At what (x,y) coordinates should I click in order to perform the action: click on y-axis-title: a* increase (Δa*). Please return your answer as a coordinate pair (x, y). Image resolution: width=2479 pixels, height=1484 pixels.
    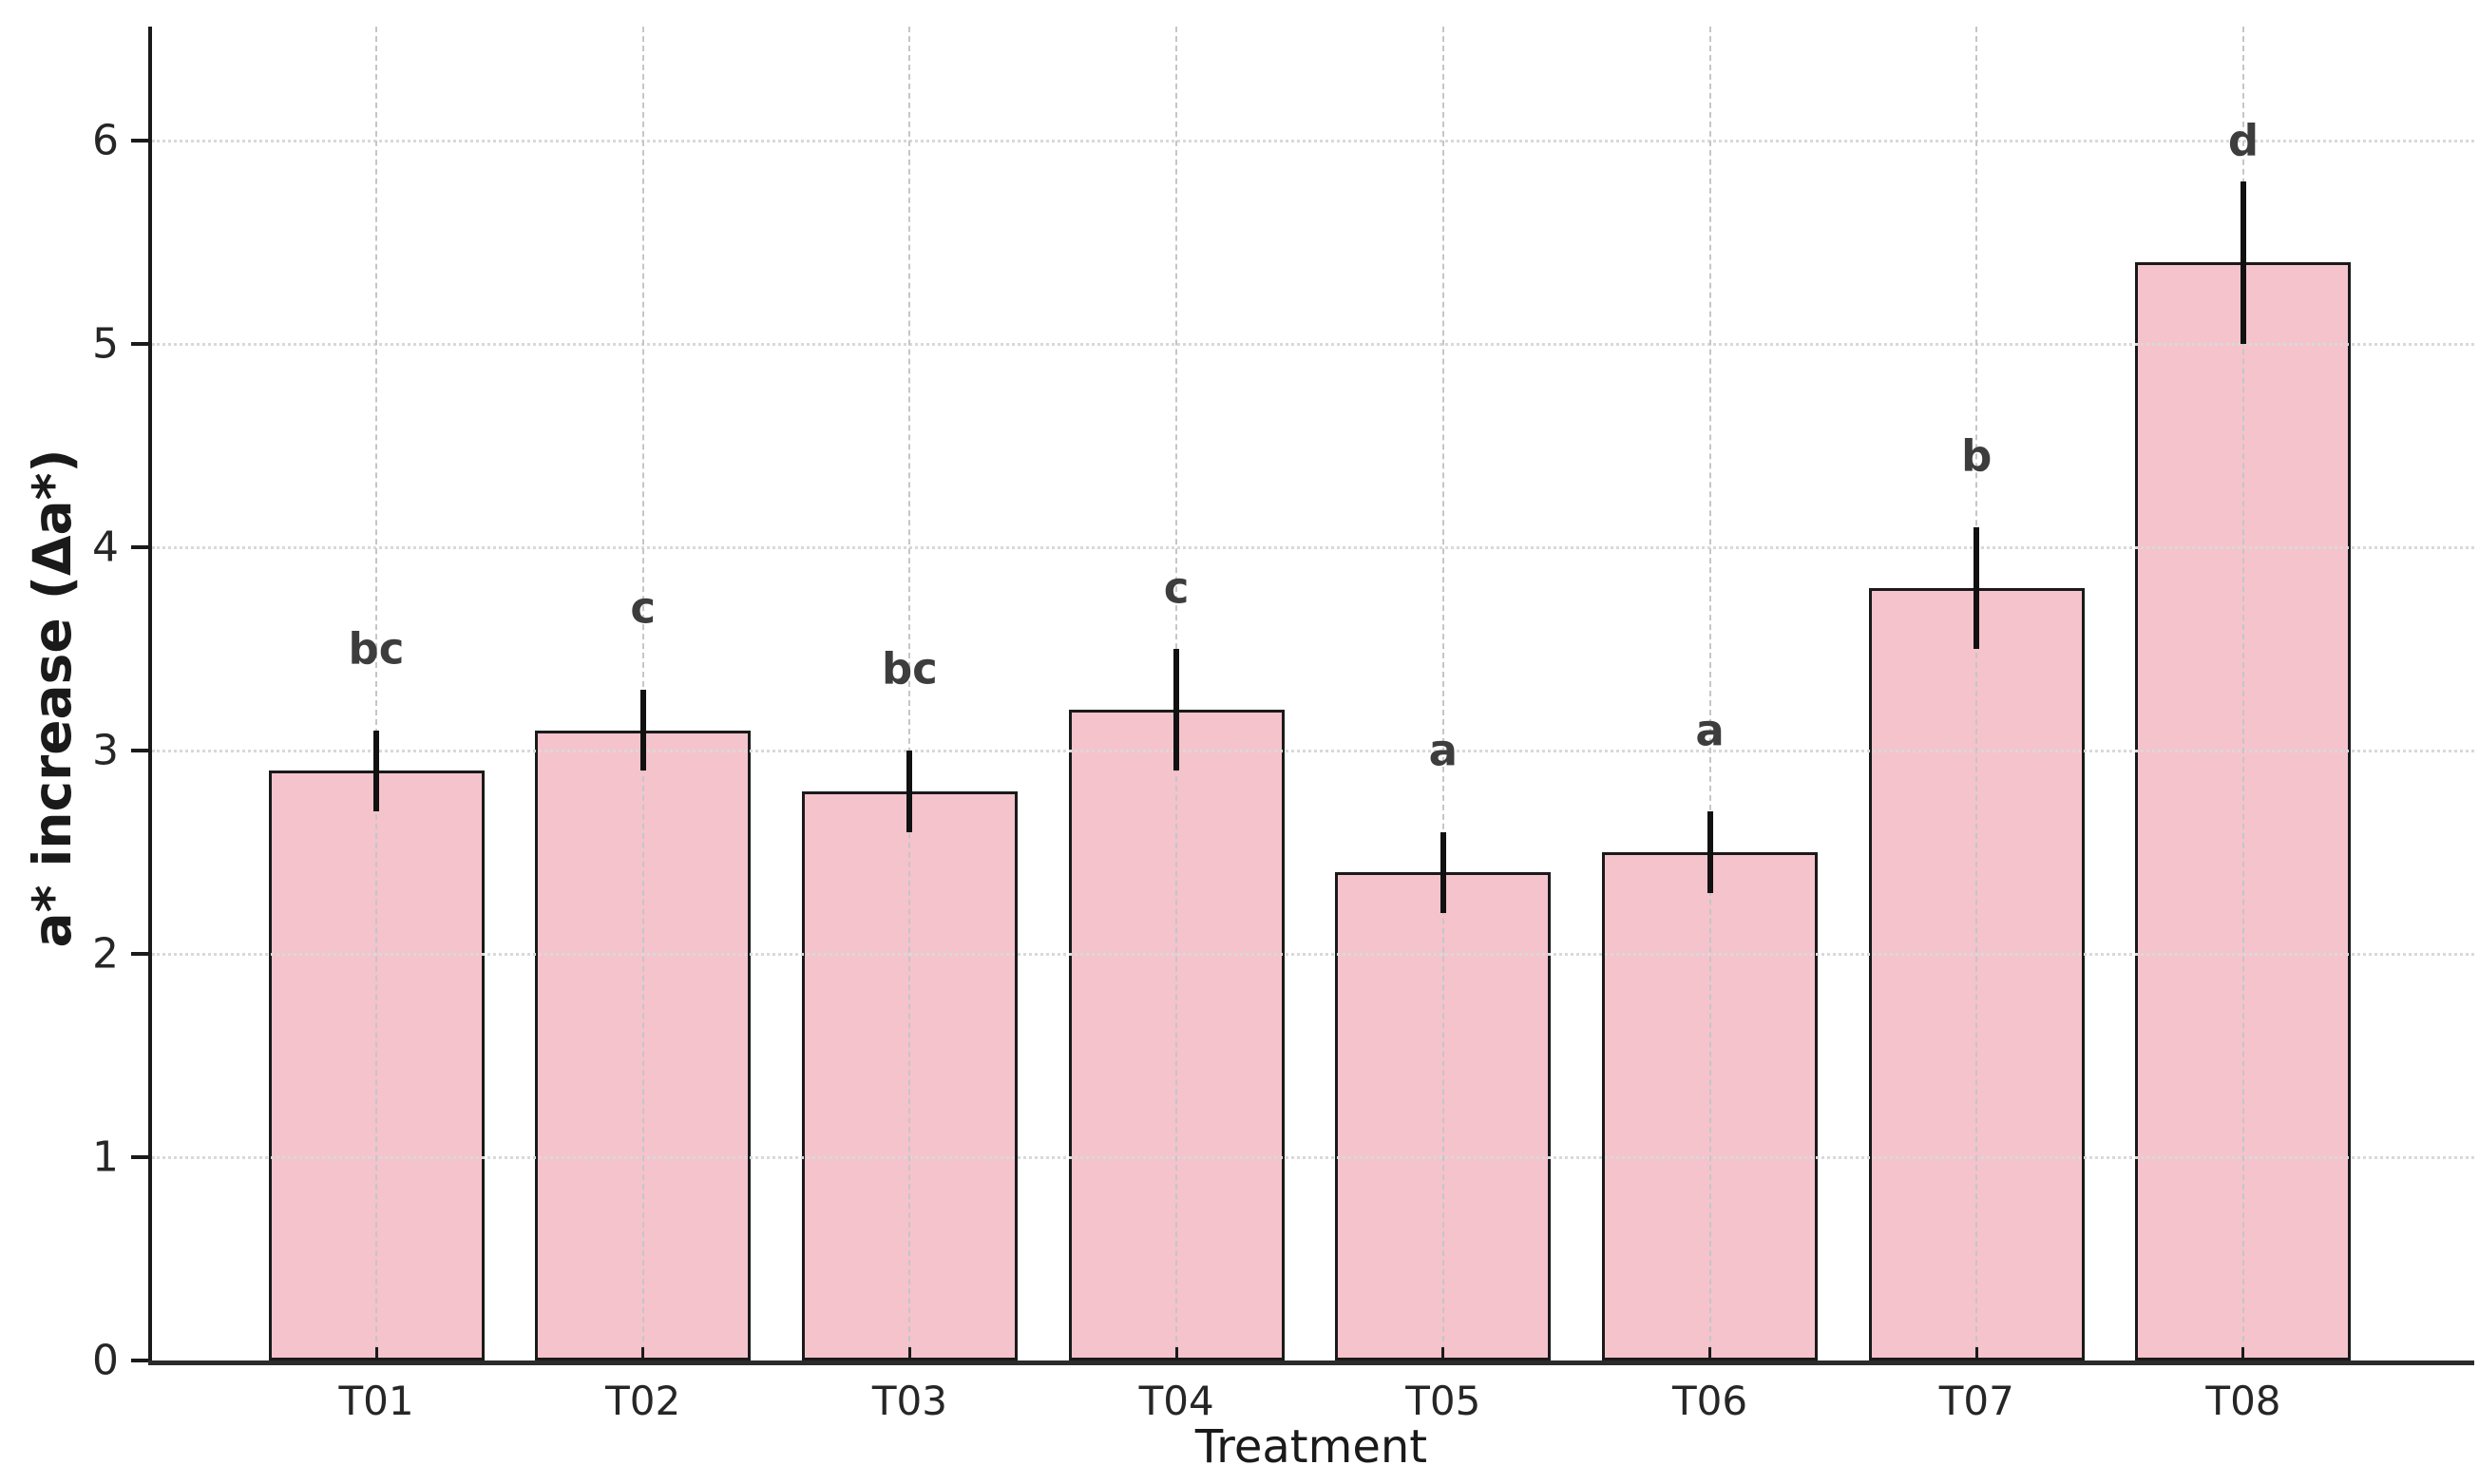
    Looking at the image, I should click on (52, 698).